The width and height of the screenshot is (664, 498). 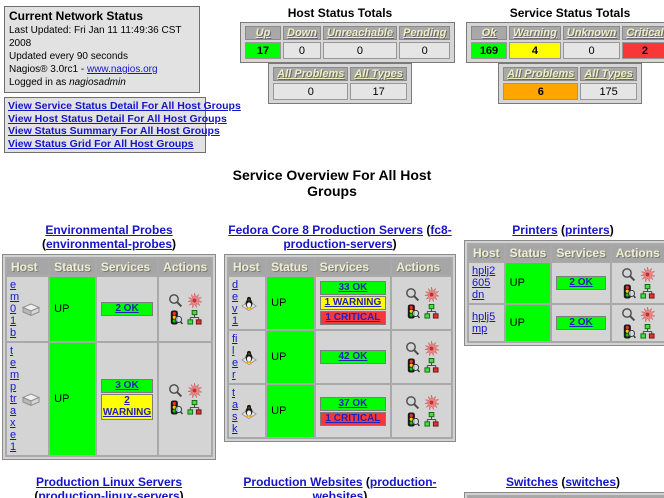 What do you see at coordinates (235, 357) in the screenshot?
I see `host-link-filer: filer` at bounding box center [235, 357].